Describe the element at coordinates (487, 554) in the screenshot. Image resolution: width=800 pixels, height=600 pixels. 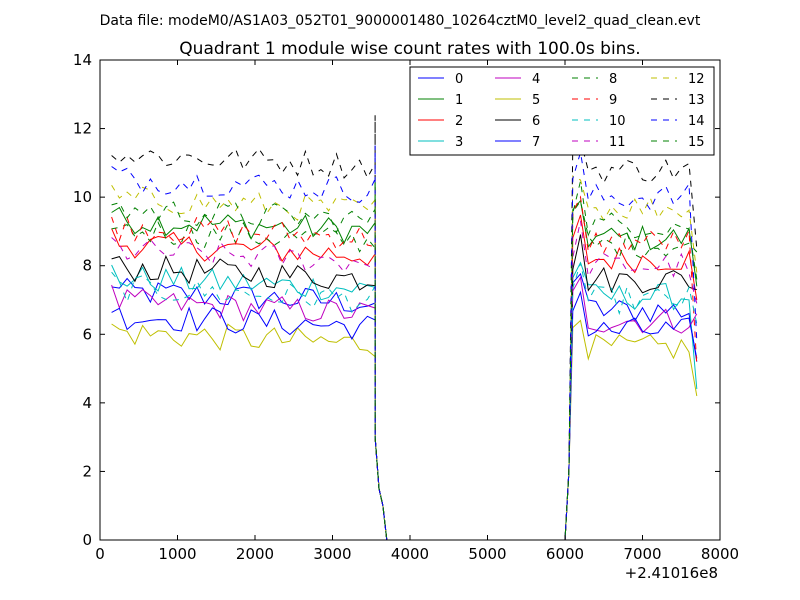
I see `x-tick-label: 5000` at that location.